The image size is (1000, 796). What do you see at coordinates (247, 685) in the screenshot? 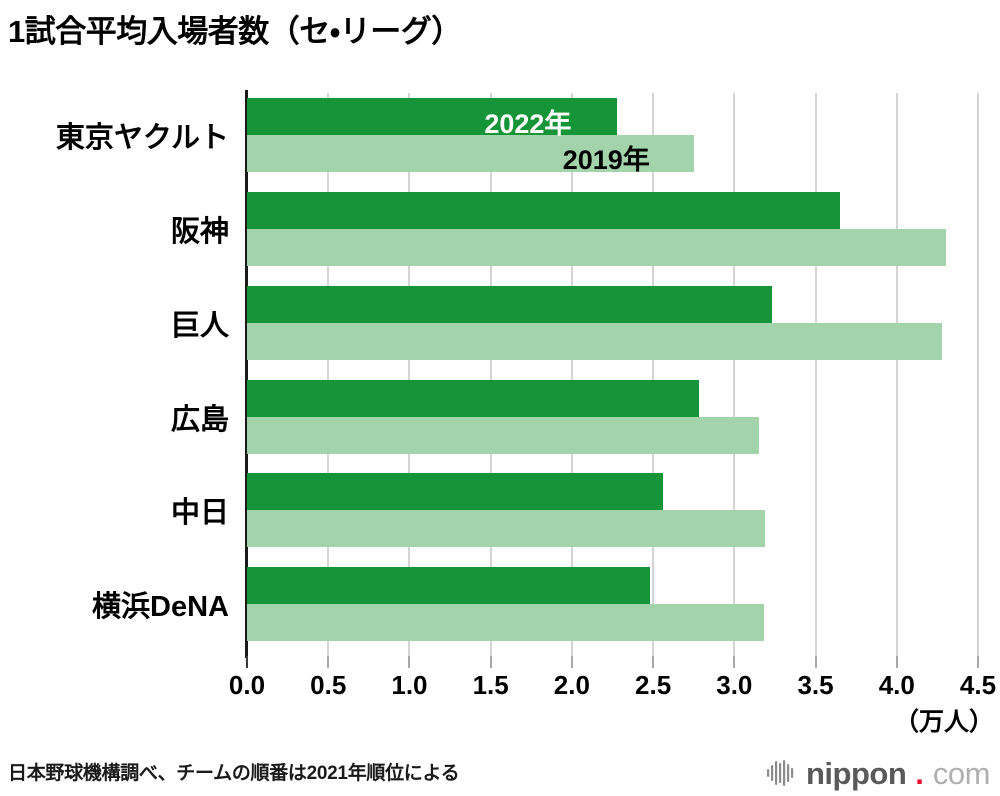
I see `x-tick-label: 0.0` at bounding box center [247, 685].